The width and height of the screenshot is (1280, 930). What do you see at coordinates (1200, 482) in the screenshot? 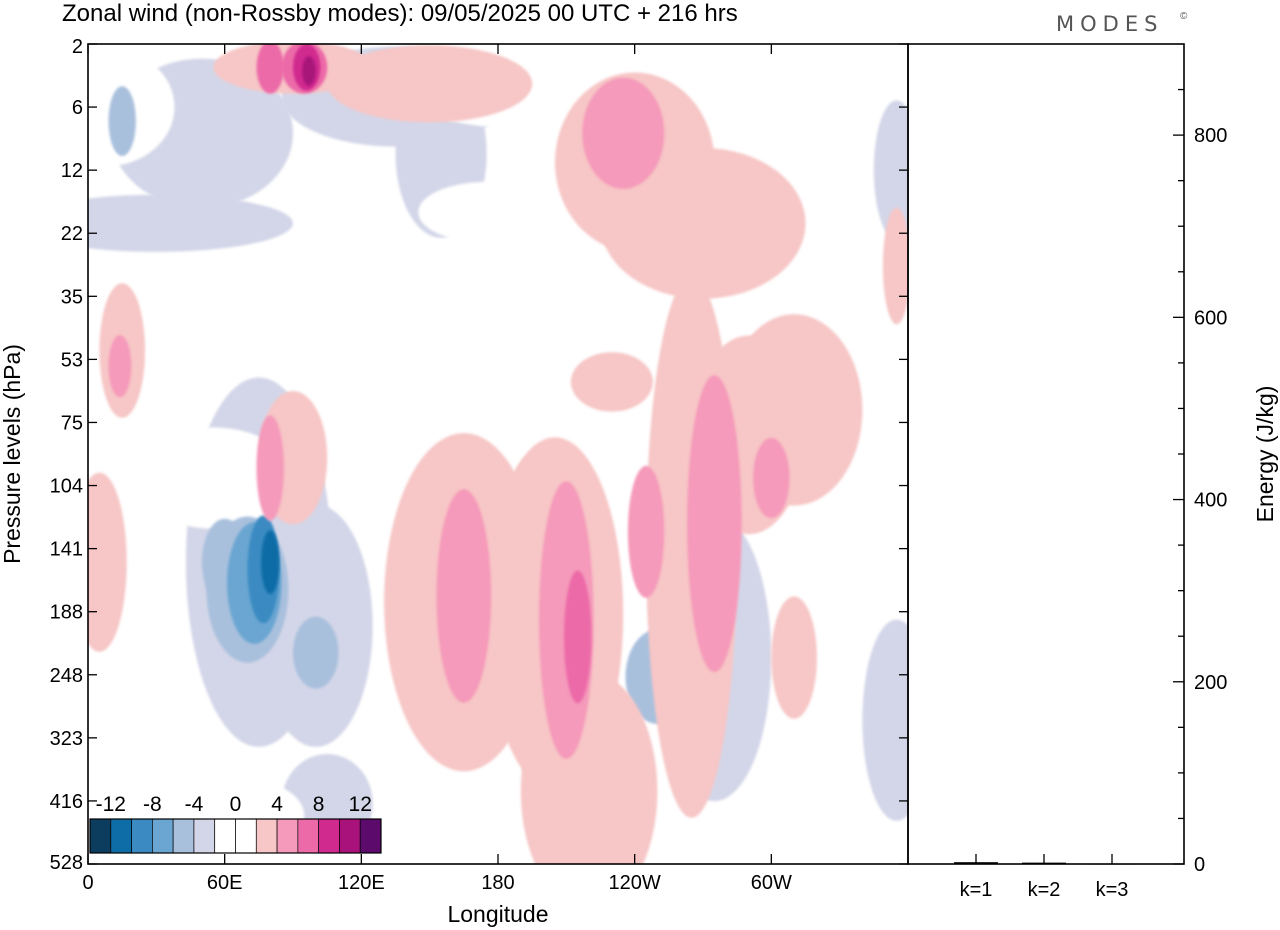
I see `energy-axis: 0 200 400 600 800` at bounding box center [1200, 482].